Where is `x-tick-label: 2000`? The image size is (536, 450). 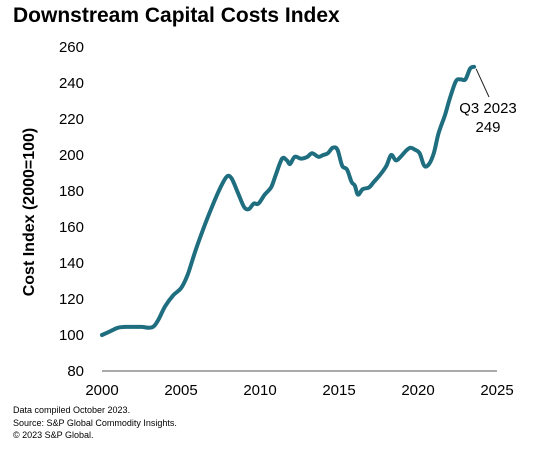
x-tick-label: 2000 is located at coordinates (101, 390).